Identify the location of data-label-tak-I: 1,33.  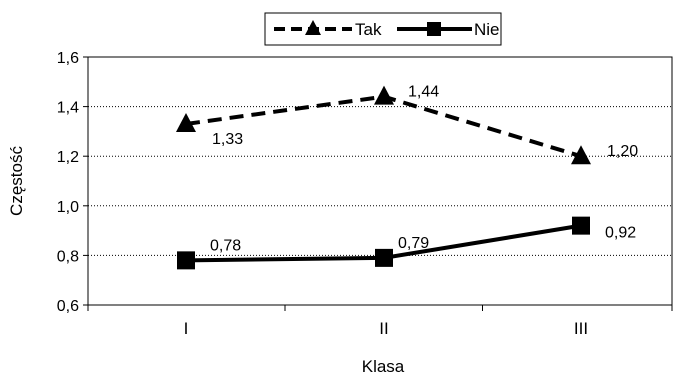
(227, 139).